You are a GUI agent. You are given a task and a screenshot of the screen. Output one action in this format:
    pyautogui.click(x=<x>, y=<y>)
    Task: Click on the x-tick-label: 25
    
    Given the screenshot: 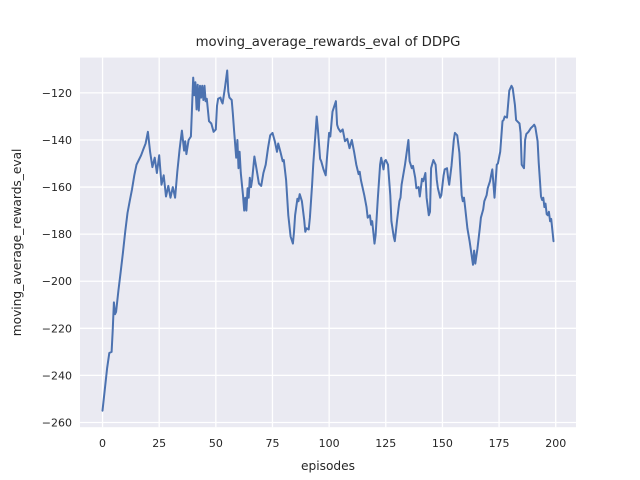 What is the action you would take?
    pyautogui.click(x=159, y=443)
    